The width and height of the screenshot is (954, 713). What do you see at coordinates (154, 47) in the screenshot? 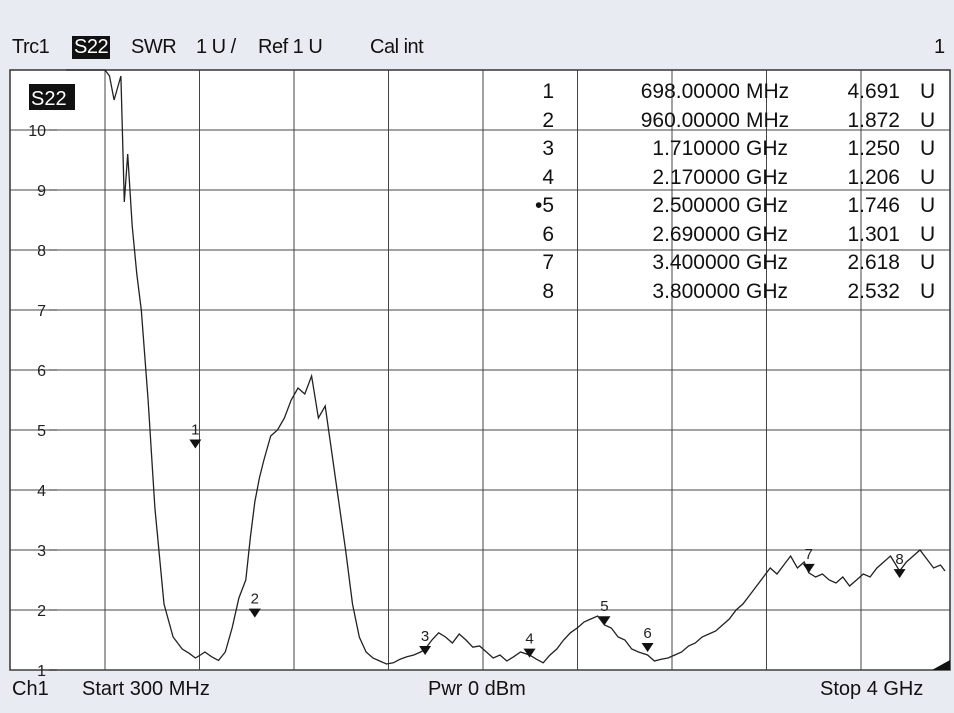
I see `format-label: SWR` at bounding box center [154, 47].